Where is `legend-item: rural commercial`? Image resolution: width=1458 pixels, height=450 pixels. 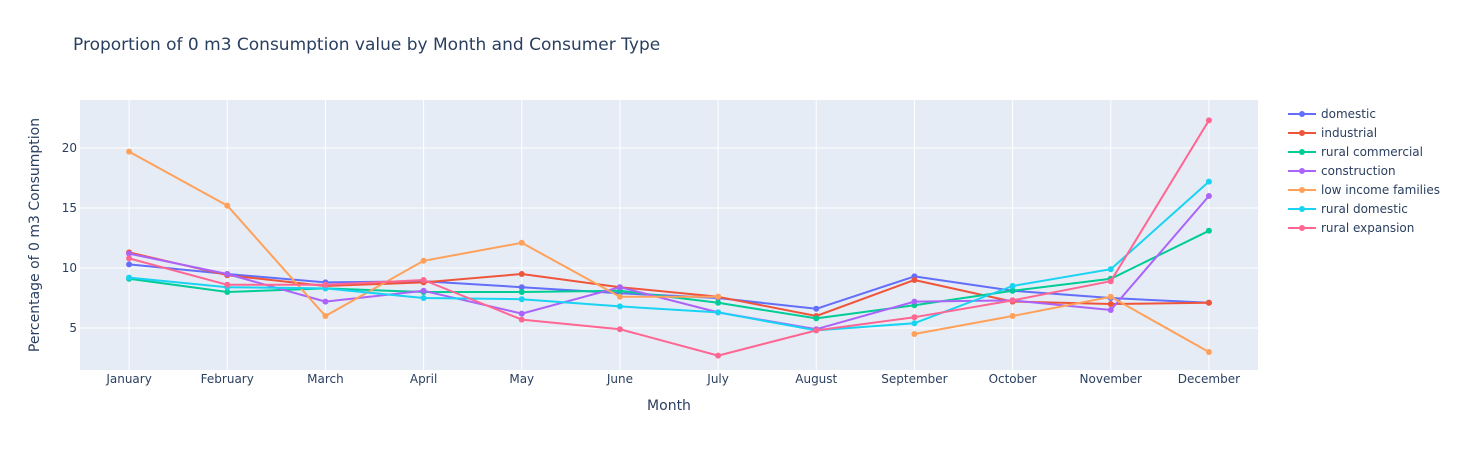
legend-item: rural commercial is located at coordinates (1355, 152).